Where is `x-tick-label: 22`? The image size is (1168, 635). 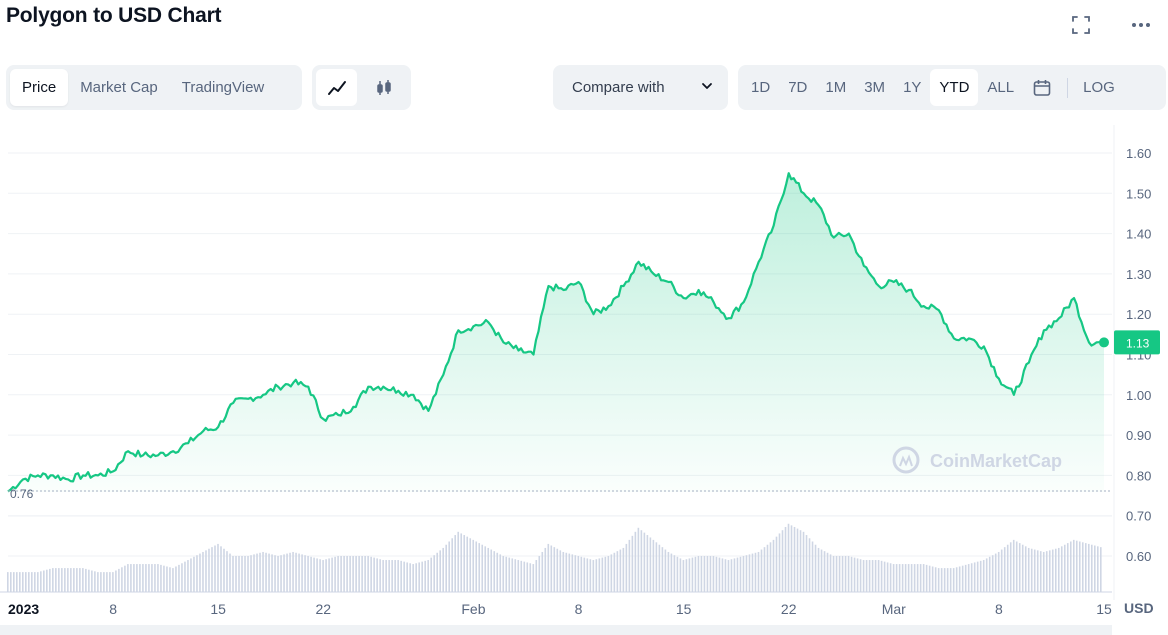 x-tick-label: 22 is located at coordinates (323, 609).